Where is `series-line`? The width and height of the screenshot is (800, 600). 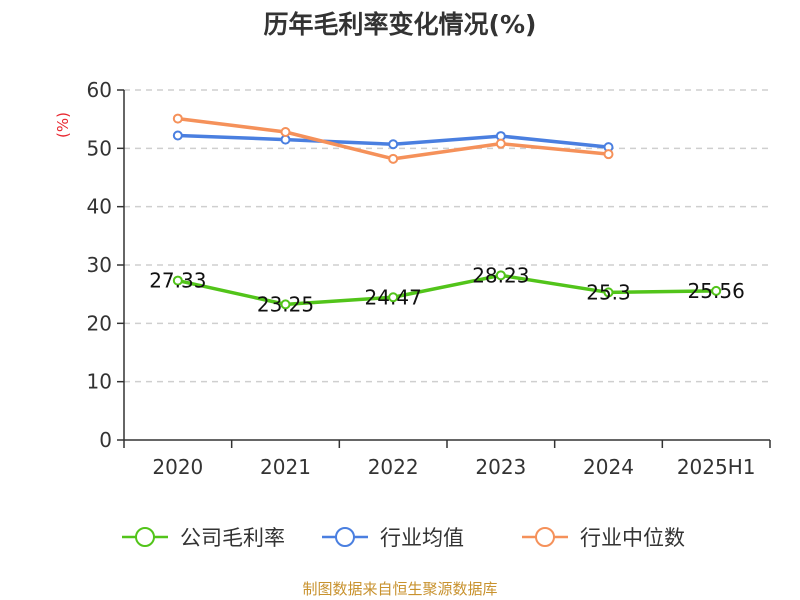 series-line is located at coordinates (447, 290).